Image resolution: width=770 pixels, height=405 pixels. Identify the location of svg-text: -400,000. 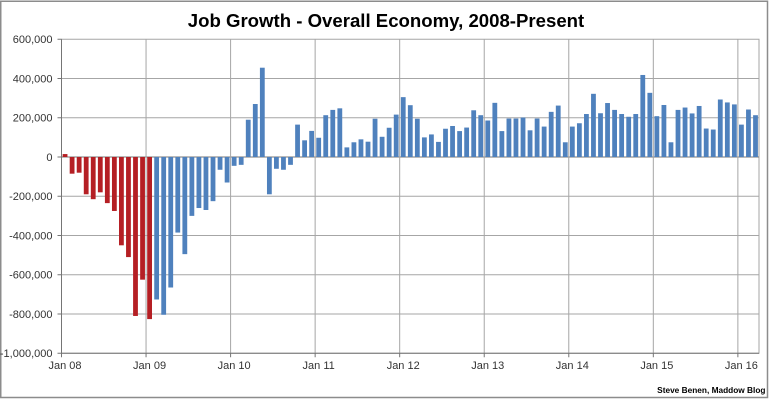
(30, 236).